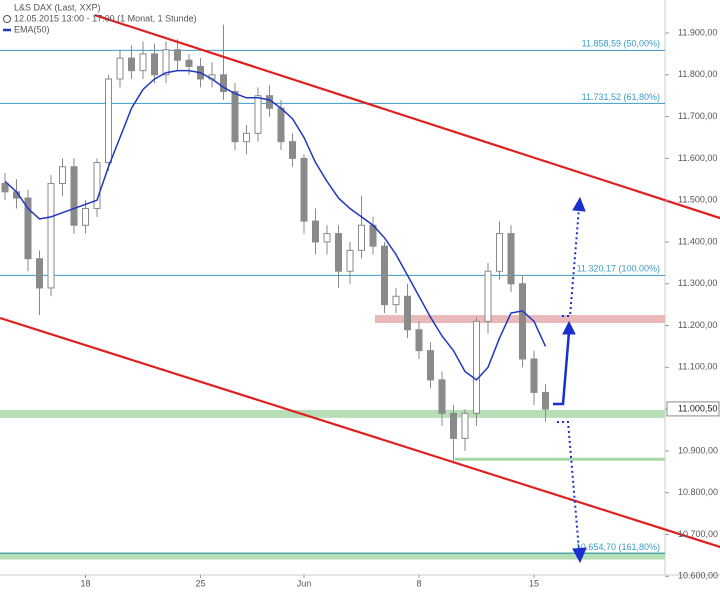  Describe the element at coordinates (57, 7) in the screenshot. I see `title: L&S DAX (Last, XXP)` at that location.